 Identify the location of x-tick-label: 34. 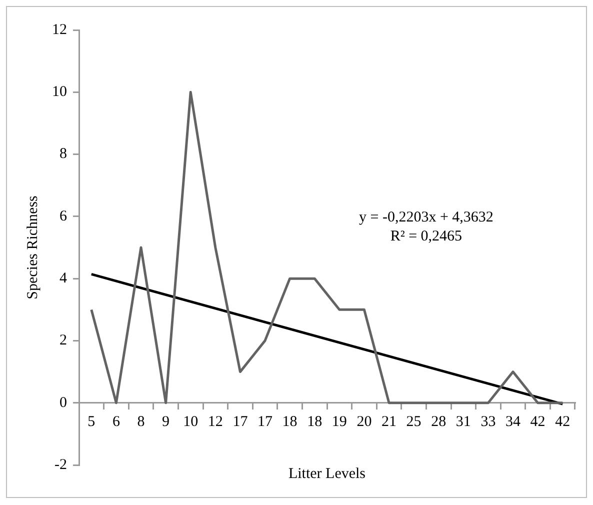
(513, 422).